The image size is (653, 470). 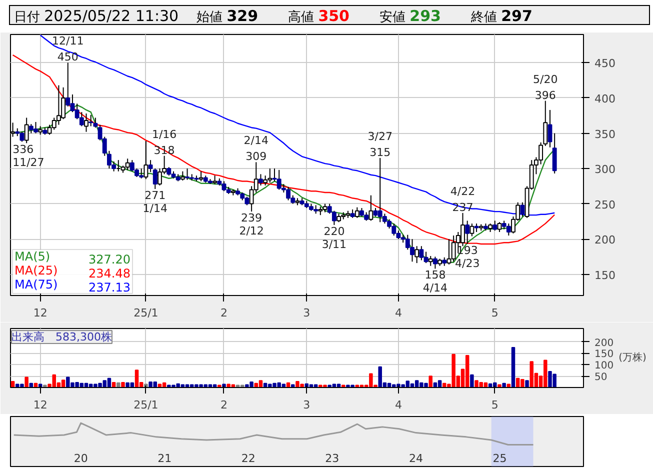 What do you see at coordinates (251, 225) in the screenshot?
I see `annotation: 239 2/12` at bounding box center [251, 225].